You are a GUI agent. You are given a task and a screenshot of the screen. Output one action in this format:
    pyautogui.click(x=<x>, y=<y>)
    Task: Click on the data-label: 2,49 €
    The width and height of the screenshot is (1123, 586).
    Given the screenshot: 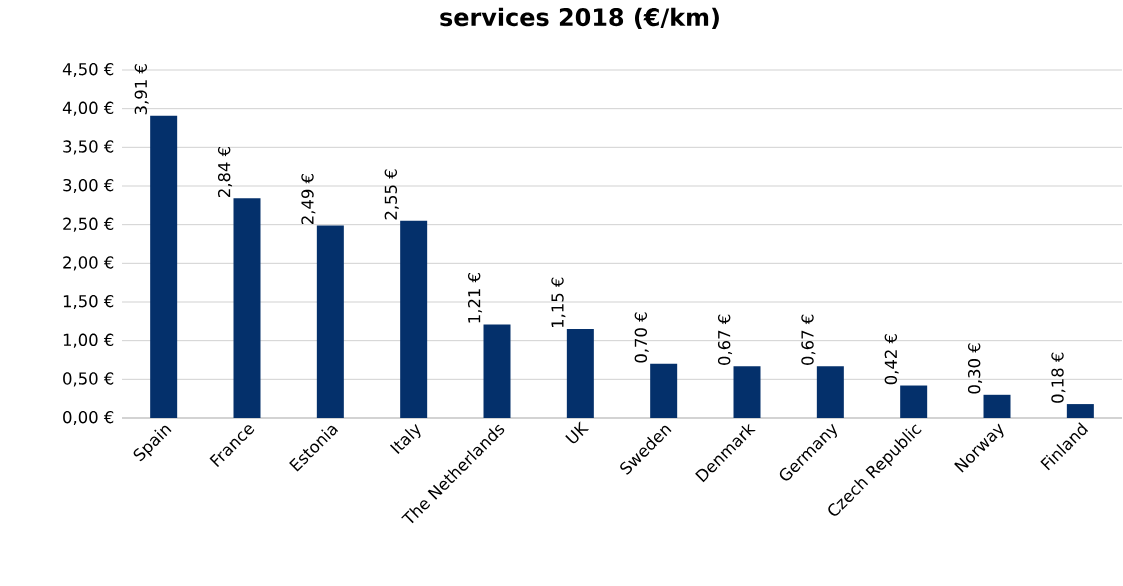 What is the action you would take?
    pyautogui.click(x=308, y=199)
    